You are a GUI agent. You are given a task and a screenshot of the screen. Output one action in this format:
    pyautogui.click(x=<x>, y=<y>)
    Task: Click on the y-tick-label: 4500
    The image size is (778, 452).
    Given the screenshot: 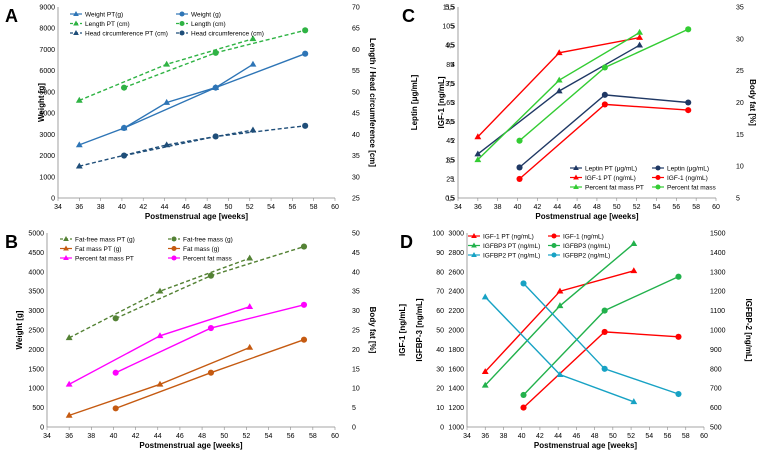 What is the action you would take?
    pyautogui.click(x=36, y=253)
    